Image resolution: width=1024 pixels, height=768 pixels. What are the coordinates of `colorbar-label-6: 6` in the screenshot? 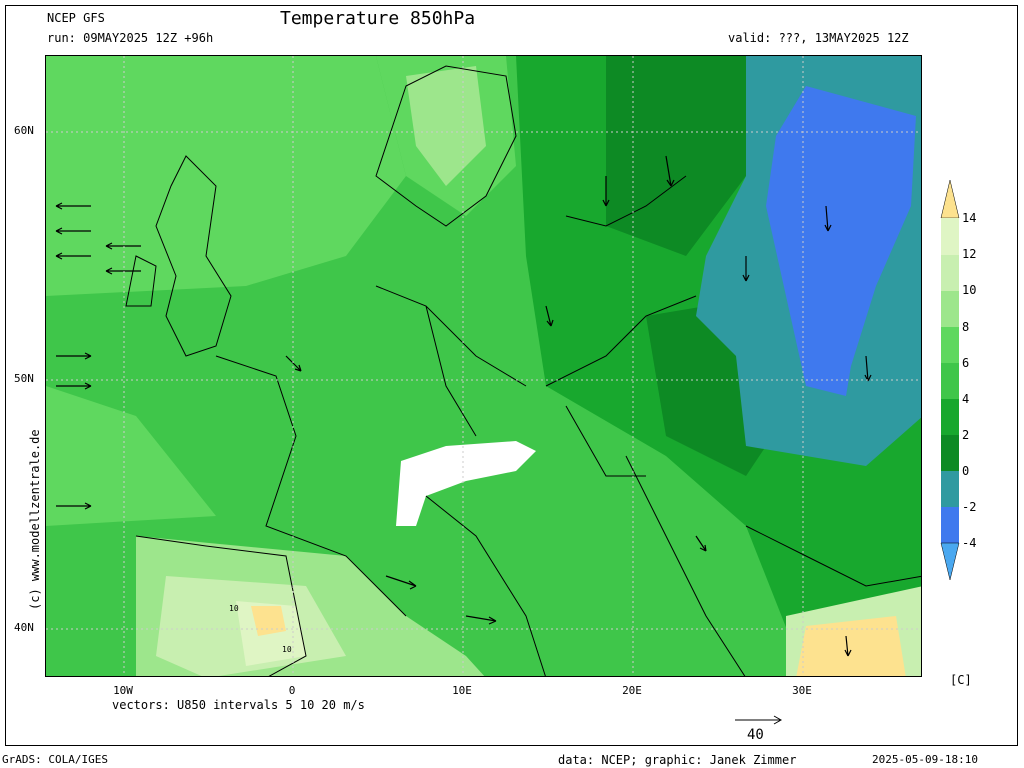 It's located at (966, 363).